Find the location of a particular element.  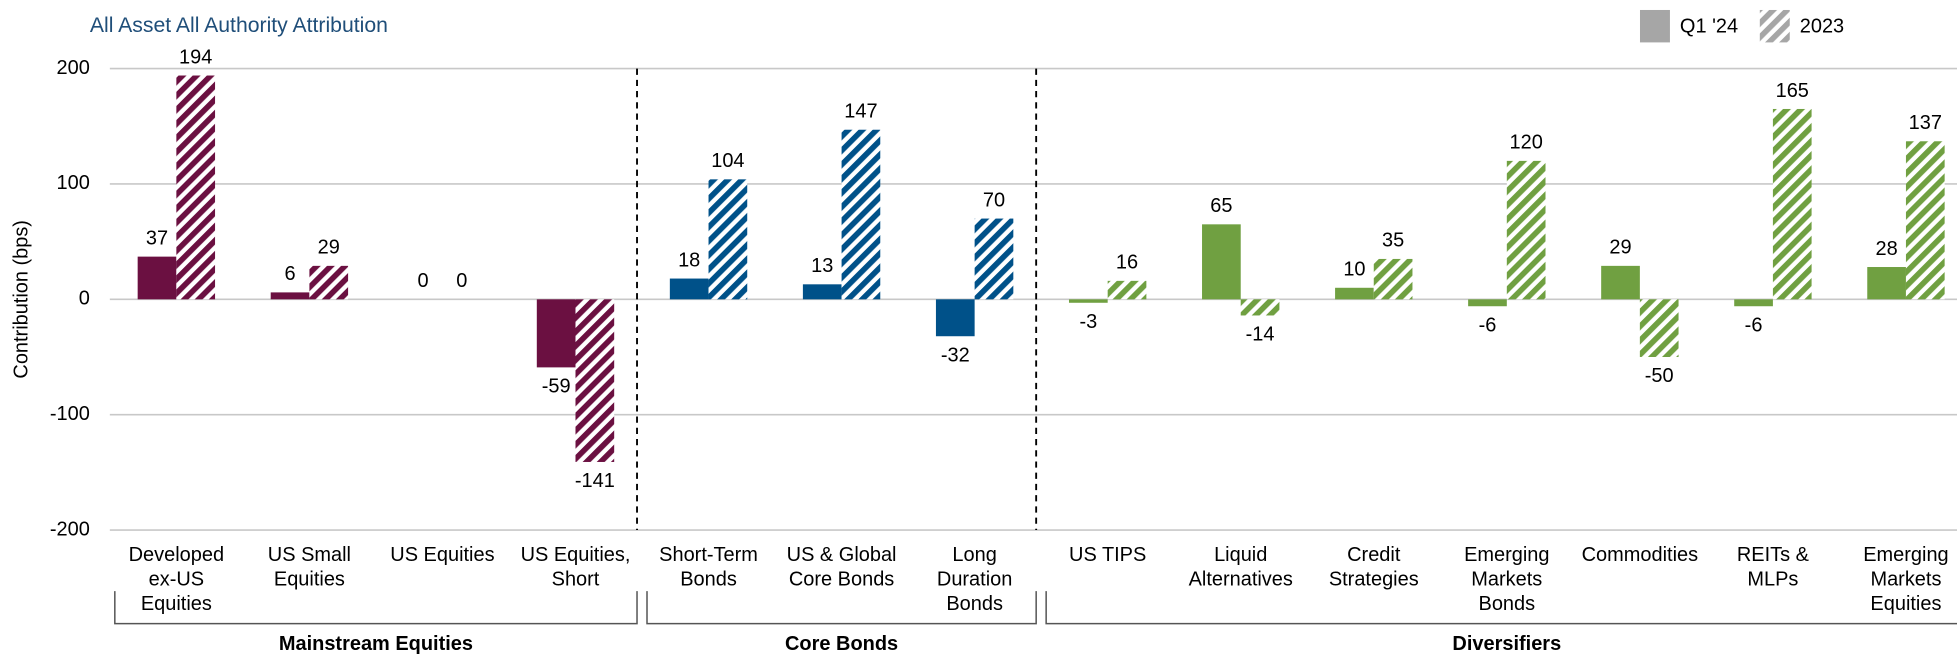

x-tick-label: Liquid Alternatives is located at coordinates (1241, 567).